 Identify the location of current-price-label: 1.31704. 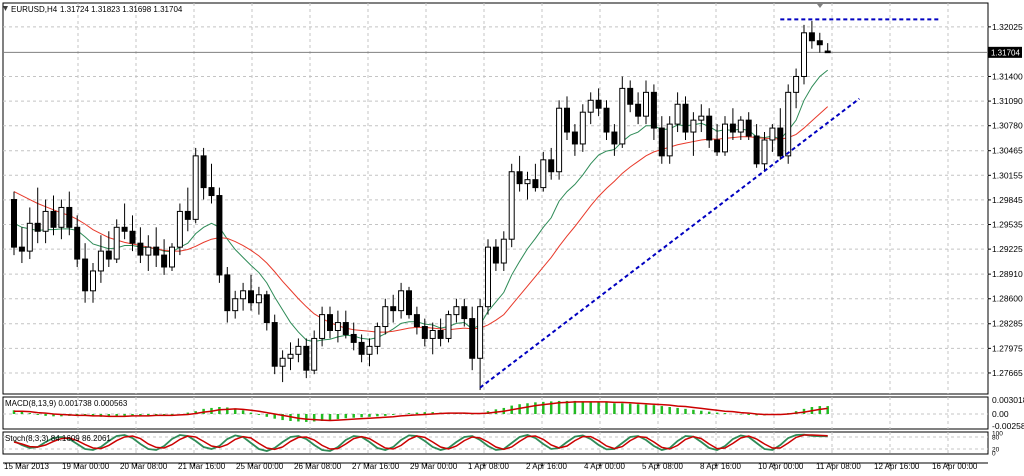
(1005, 52).